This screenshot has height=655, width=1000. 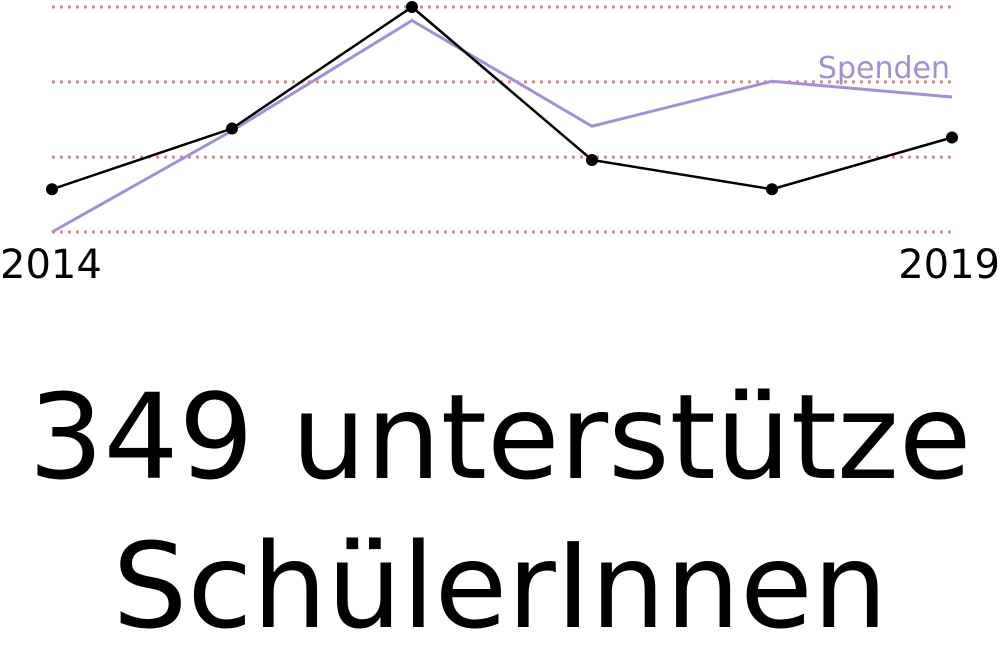 I want to click on x-tick-label-end: 2019, so click(x=949, y=265).